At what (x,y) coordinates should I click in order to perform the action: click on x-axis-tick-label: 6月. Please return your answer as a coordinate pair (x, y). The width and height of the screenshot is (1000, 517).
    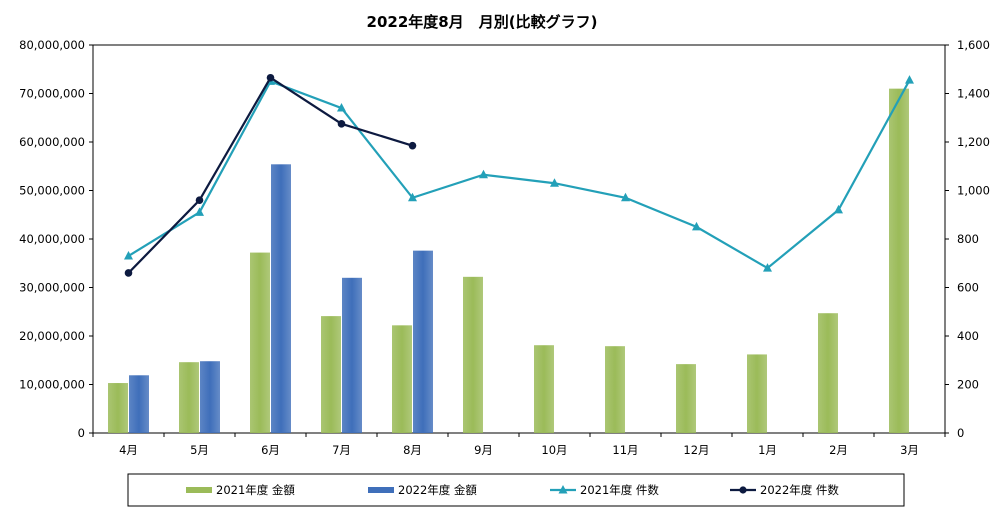
    Looking at the image, I should click on (270, 450).